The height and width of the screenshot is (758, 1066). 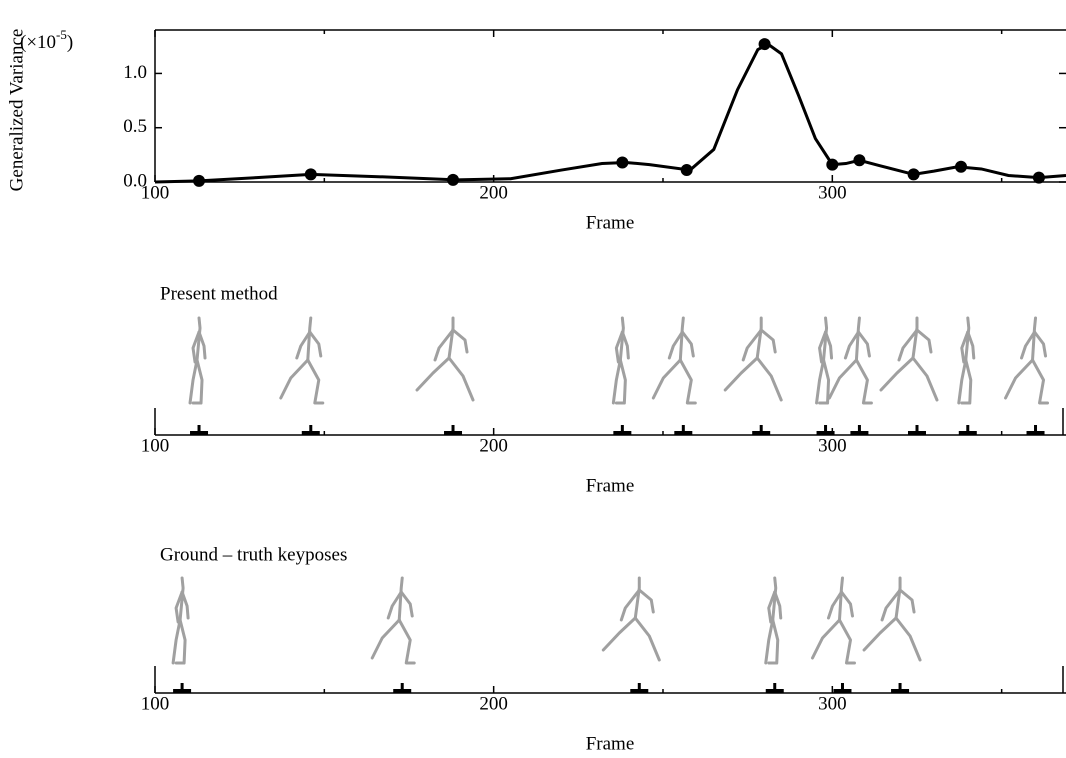 What do you see at coordinates (219, 293) in the screenshot?
I see `panel-title: Present method` at bounding box center [219, 293].